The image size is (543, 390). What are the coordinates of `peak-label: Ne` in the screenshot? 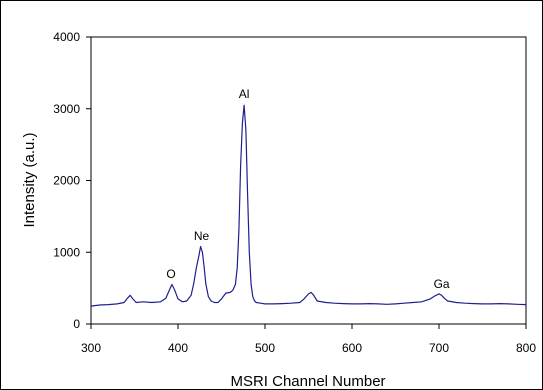 It's located at (202, 236).